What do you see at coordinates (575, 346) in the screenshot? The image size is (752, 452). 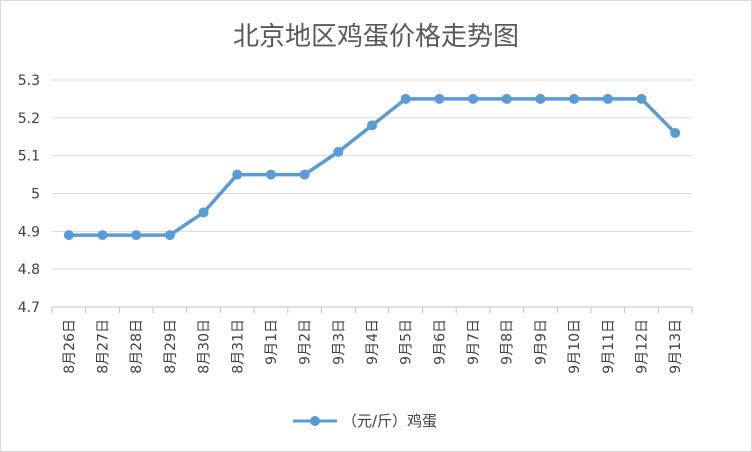 I see `x-tick-label: 9月10日` at bounding box center [575, 346].